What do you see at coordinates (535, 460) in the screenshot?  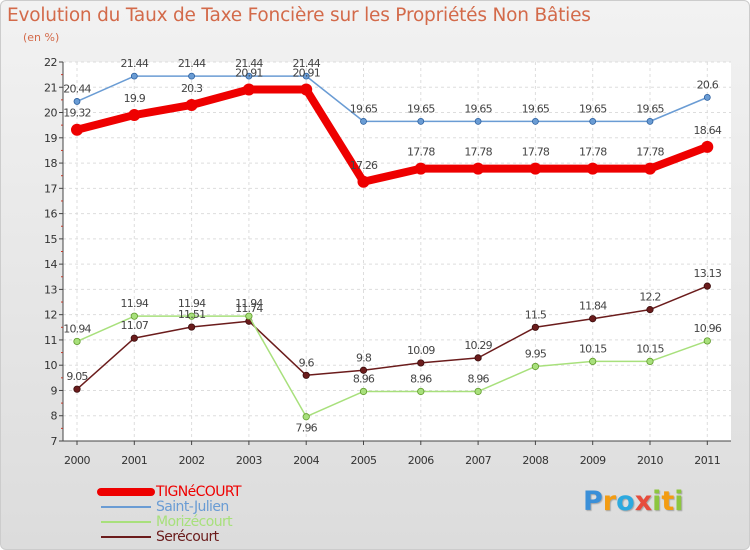 I see `x-tick-label: 2008` at bounding box center [535, 460].